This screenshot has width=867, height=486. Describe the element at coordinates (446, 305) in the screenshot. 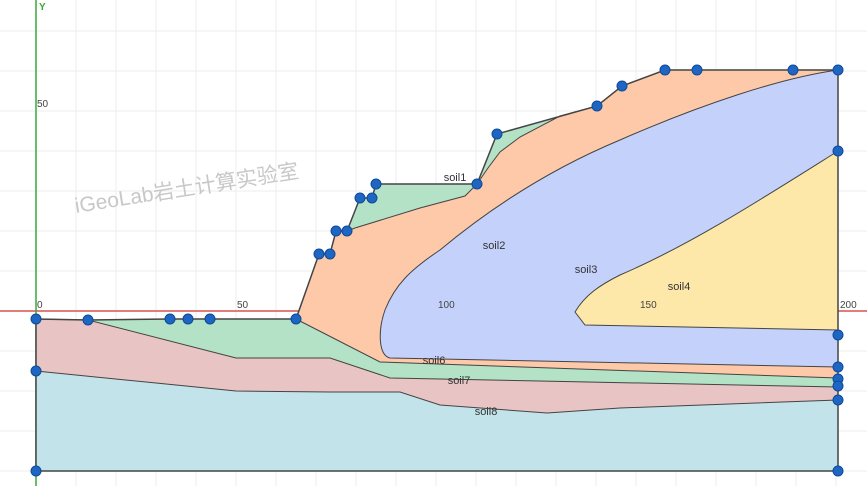

I see `x-tick-label: 100` at that location.